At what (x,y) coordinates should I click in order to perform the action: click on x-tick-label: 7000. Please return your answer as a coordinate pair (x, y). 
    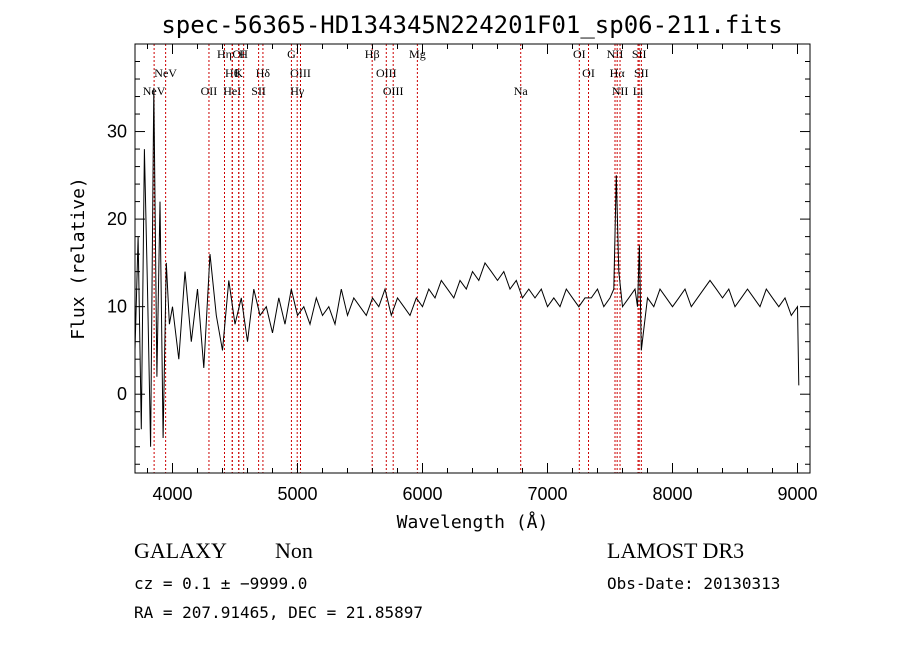
    Looking at the image, I should click on (547, 494).